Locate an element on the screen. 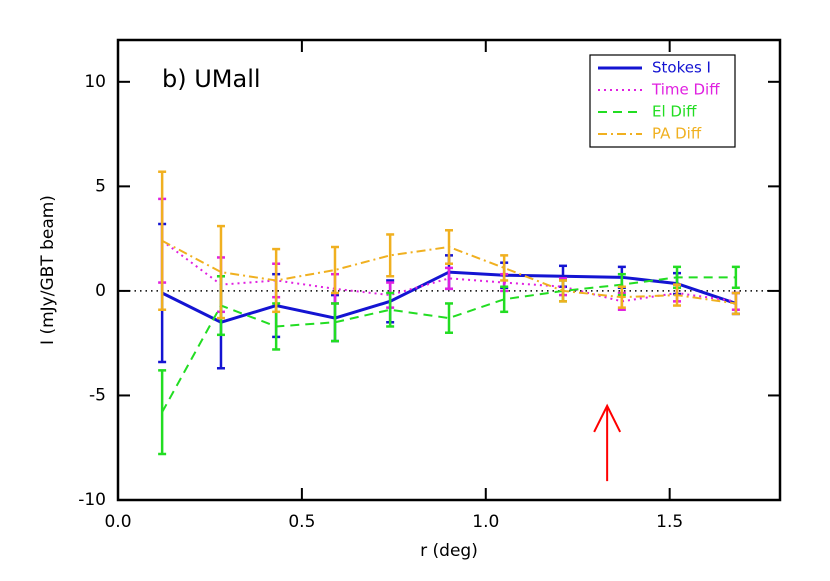  y-axis-label: I (mJy/GBT beam) is located at coordinates (48, 270).